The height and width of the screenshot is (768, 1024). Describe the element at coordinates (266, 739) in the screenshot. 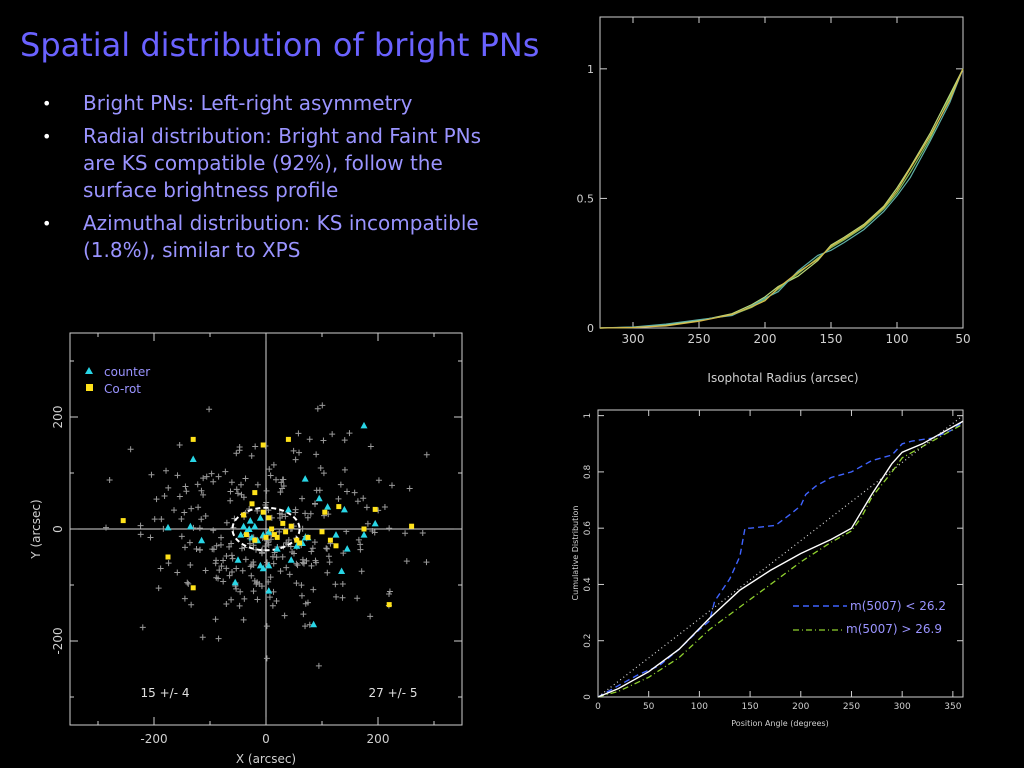

I see `scatter-xtick-label: 0` at that location.